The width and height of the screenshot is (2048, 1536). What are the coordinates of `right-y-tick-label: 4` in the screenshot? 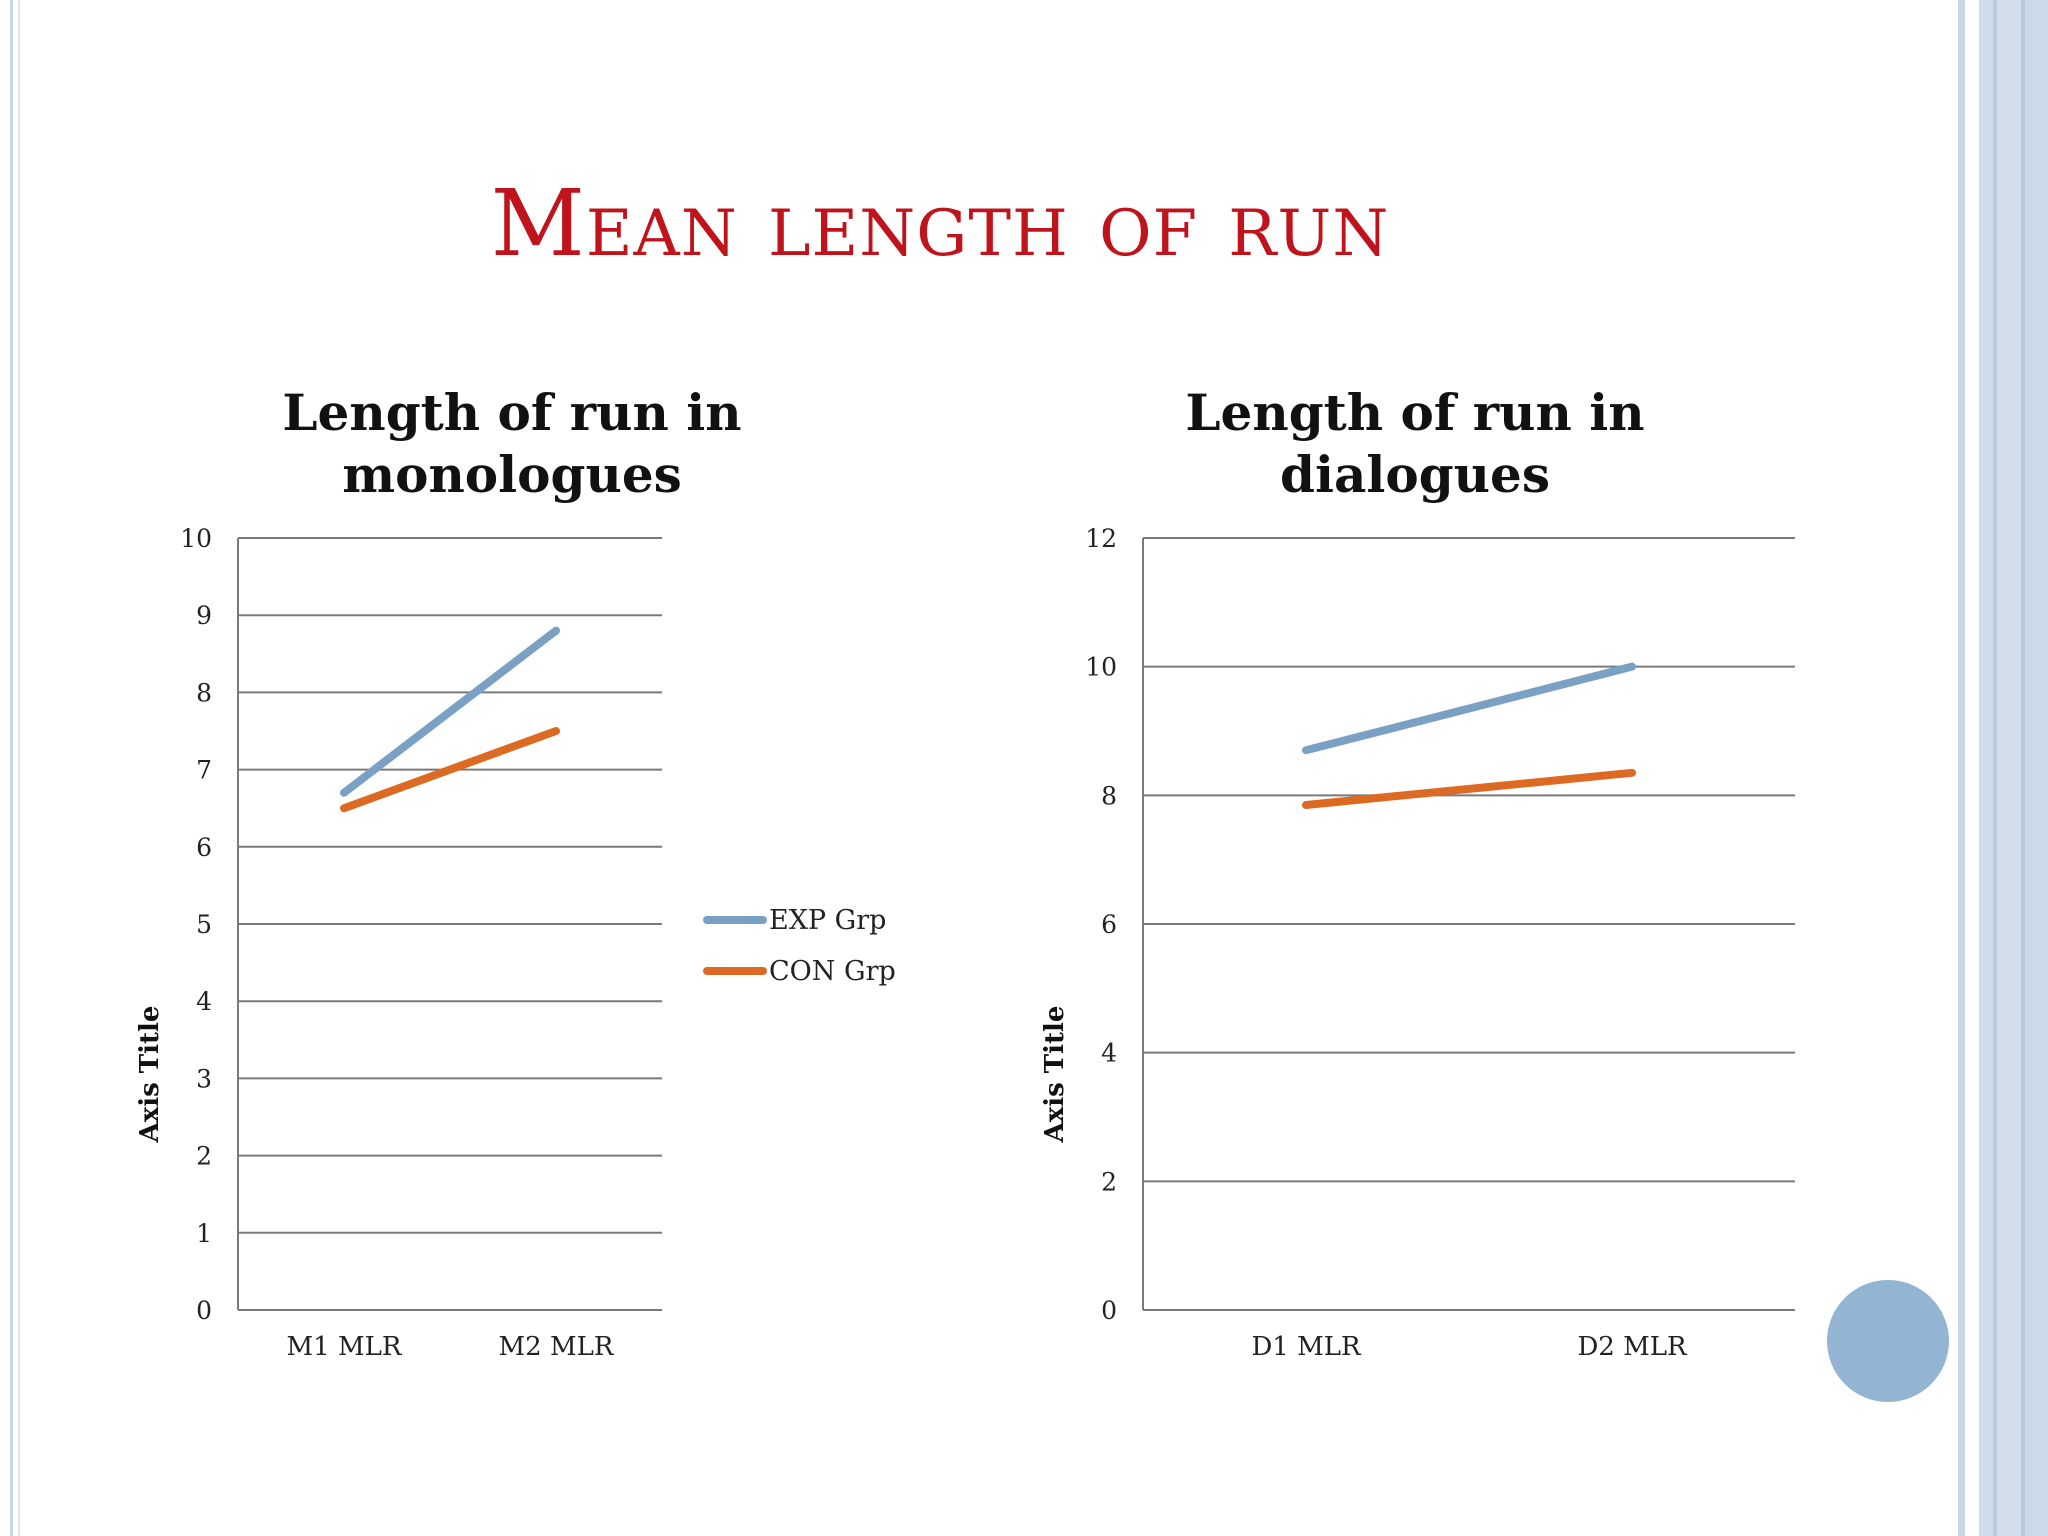 It's located at (1109, 1053).